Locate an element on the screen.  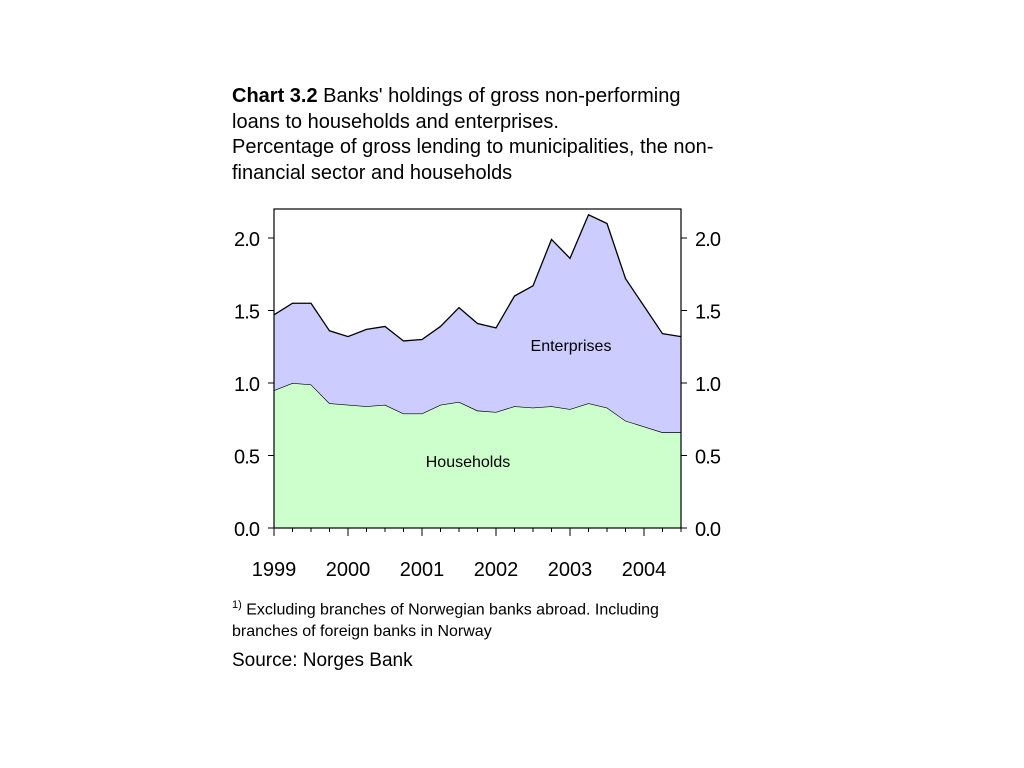
households-label: Households is located at coordinates (468, 462).